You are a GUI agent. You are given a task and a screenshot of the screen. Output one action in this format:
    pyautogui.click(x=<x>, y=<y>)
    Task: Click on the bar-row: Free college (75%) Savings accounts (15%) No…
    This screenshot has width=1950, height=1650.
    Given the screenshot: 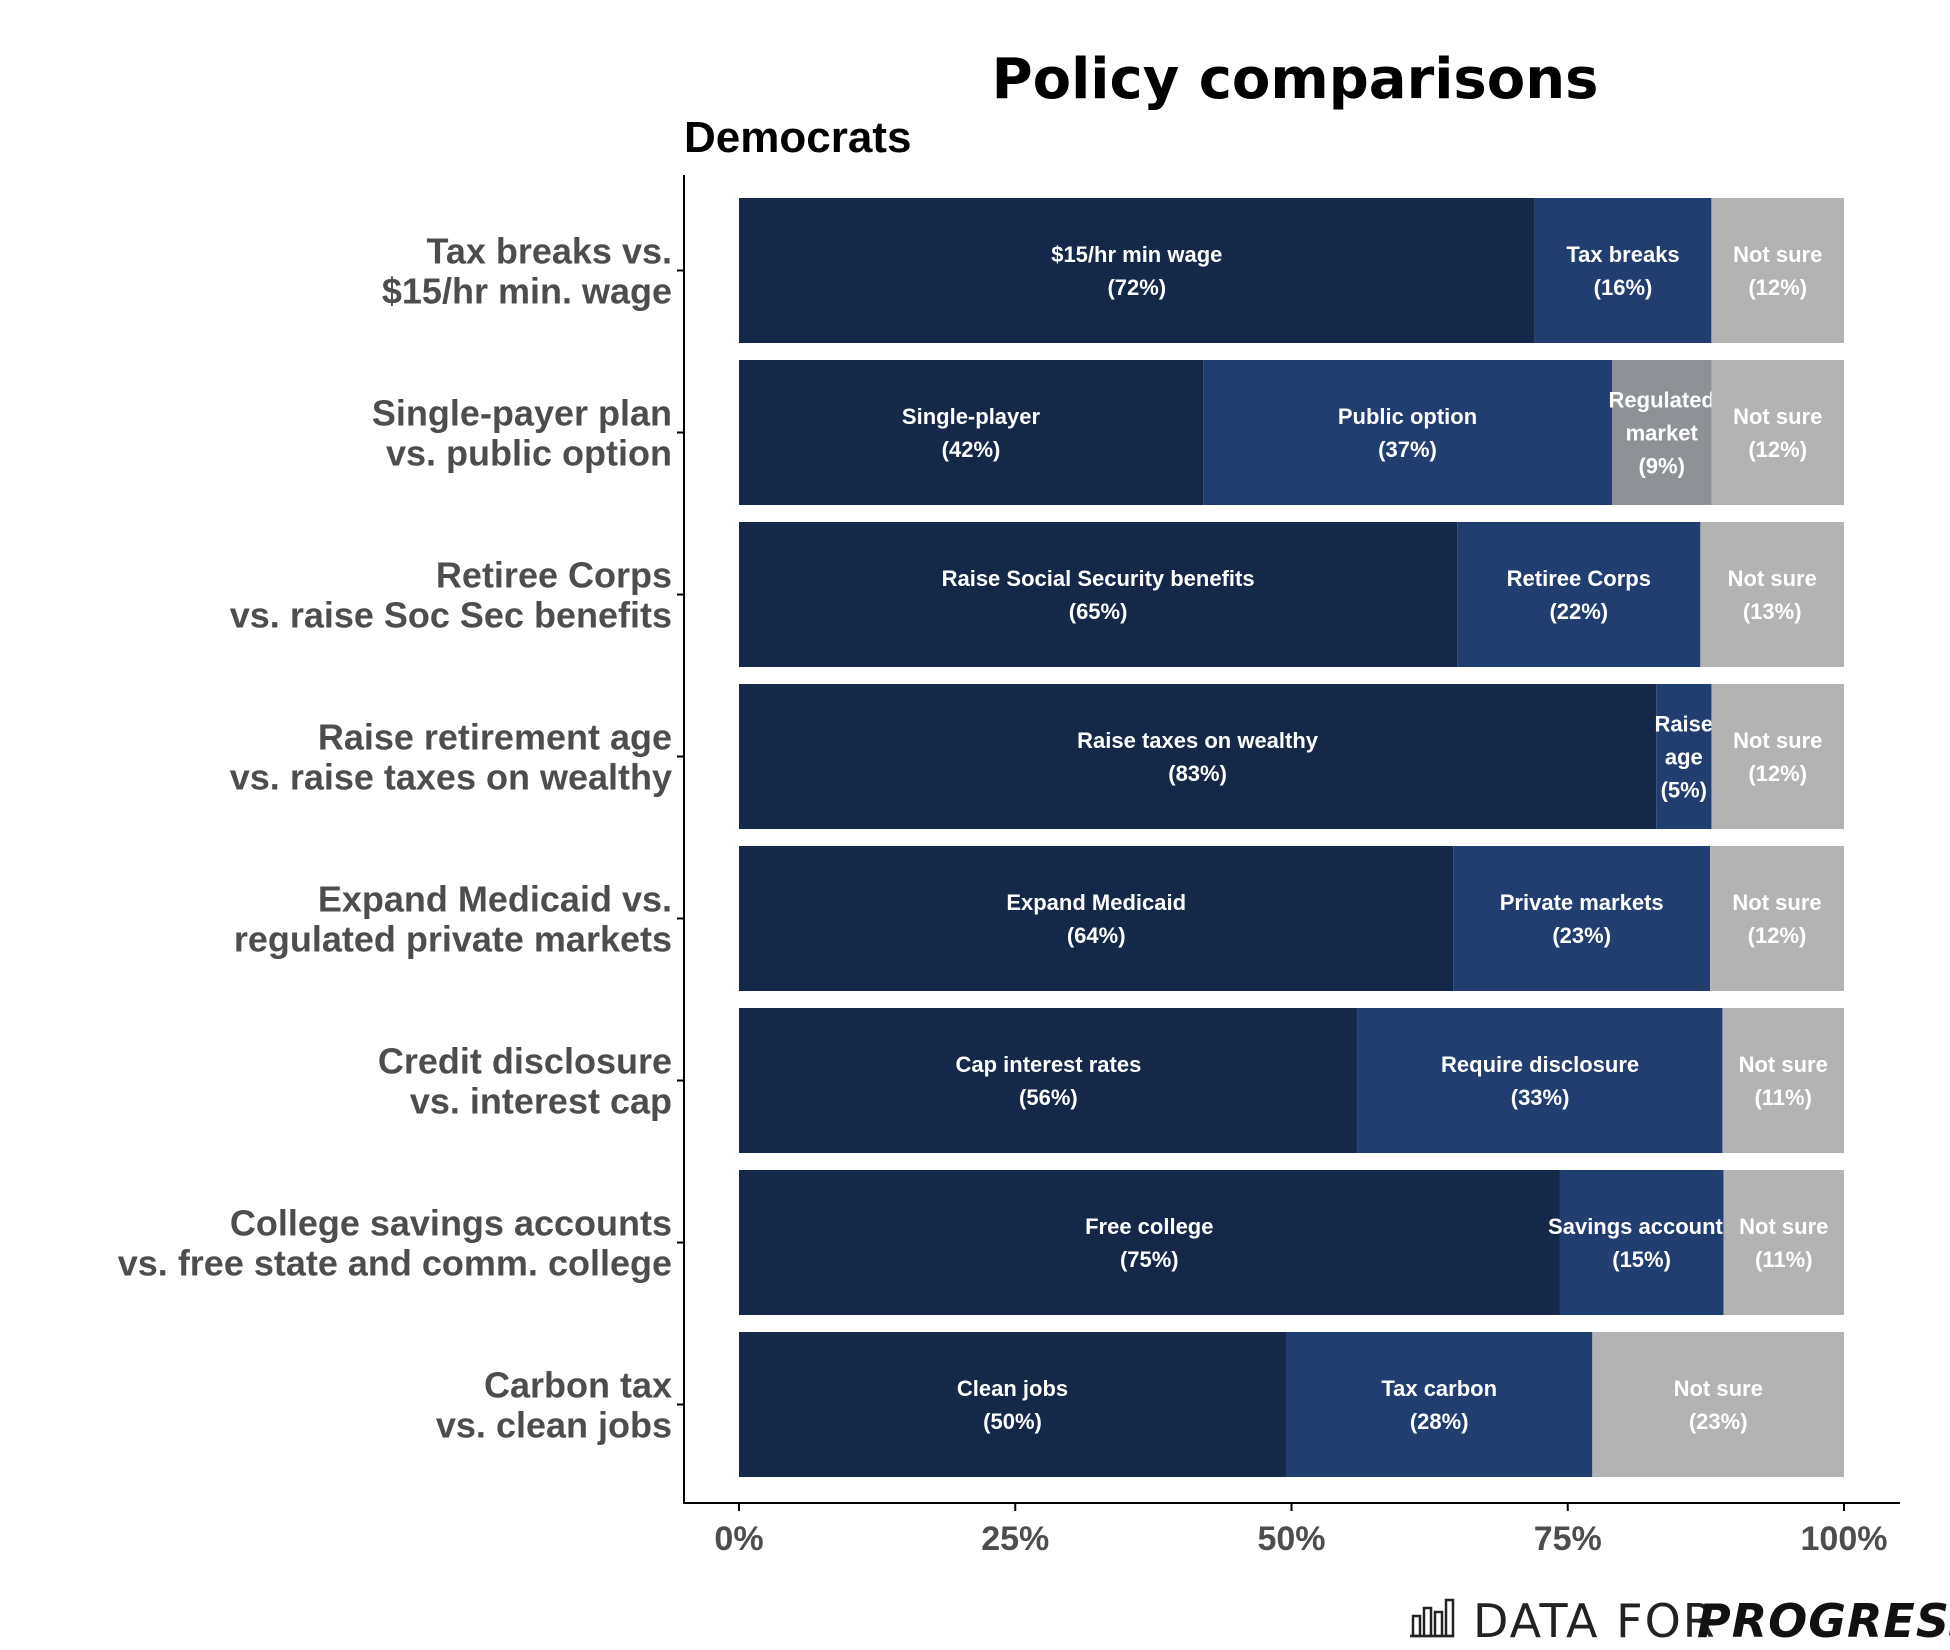 What is the action you would take?
    pyautogui.click(x=1291, y=1242)
    